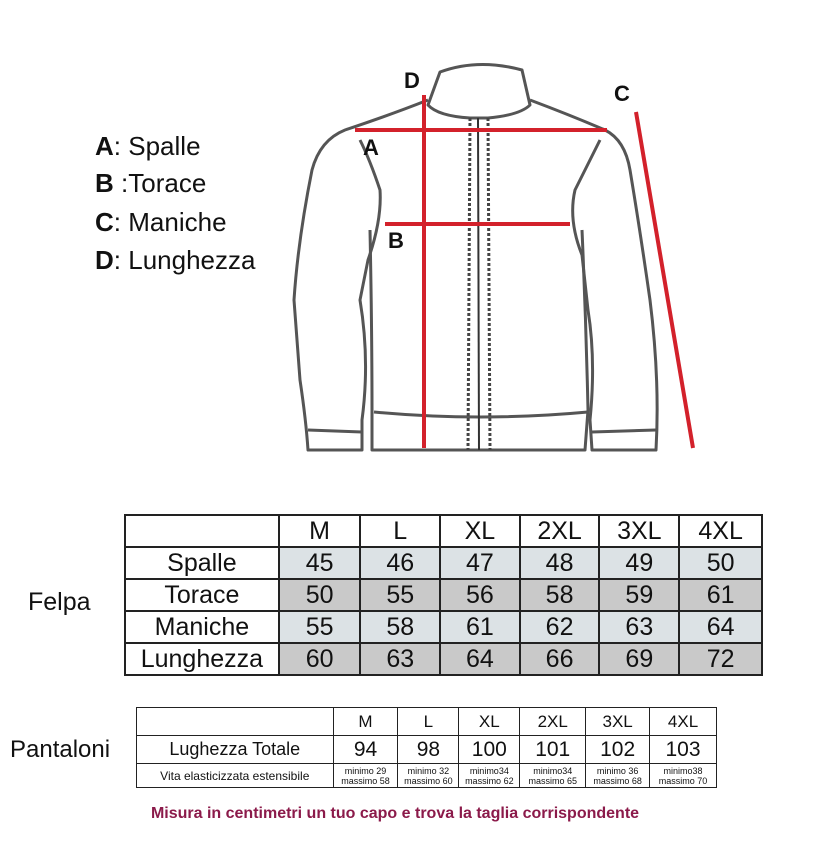  What do you see at coordinates (161, 222) in the screenshot?
I see `legend-item-c: C: Maniche` at bounding box center [161, 222].